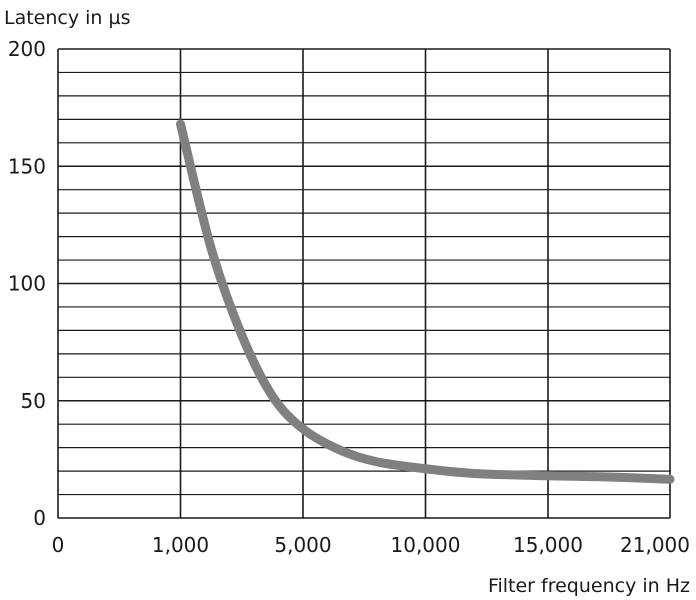  Describe the element at coordinates (39, 518) in the screenshot. I see `y-tick-label: 0` at that location.